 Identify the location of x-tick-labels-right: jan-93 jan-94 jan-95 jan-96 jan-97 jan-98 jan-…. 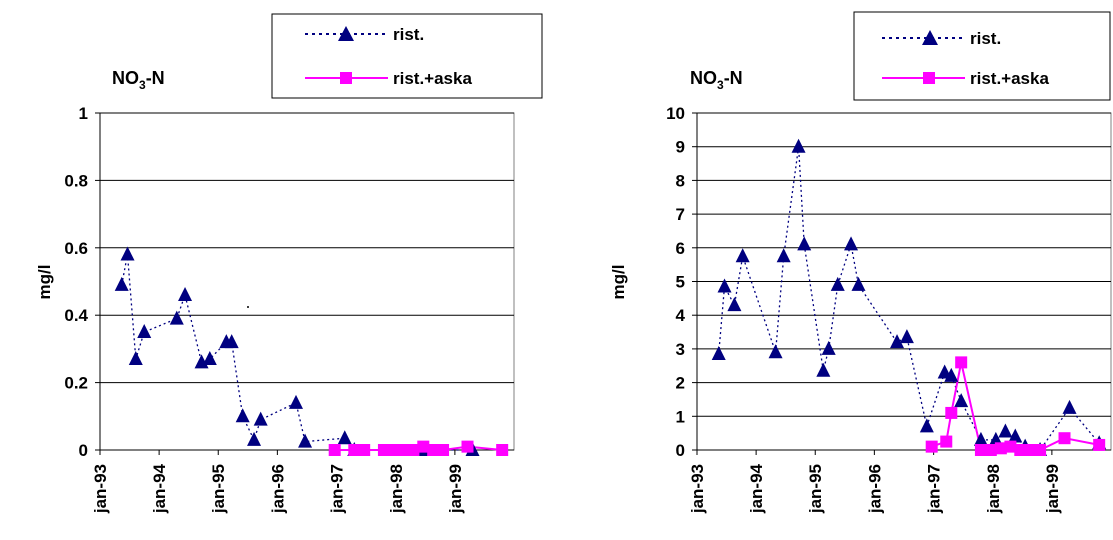
(875, 488).